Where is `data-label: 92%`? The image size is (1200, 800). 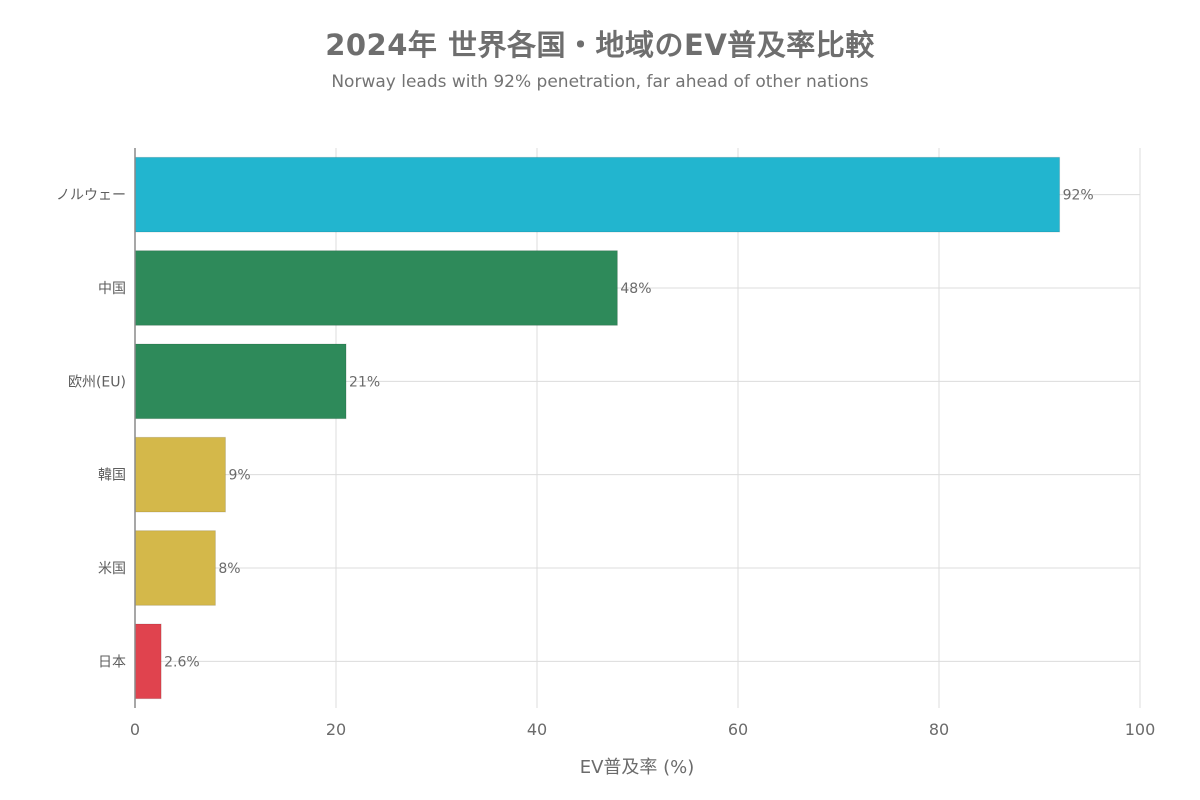 data-label: 92% is located at coordinates (1078, 196).